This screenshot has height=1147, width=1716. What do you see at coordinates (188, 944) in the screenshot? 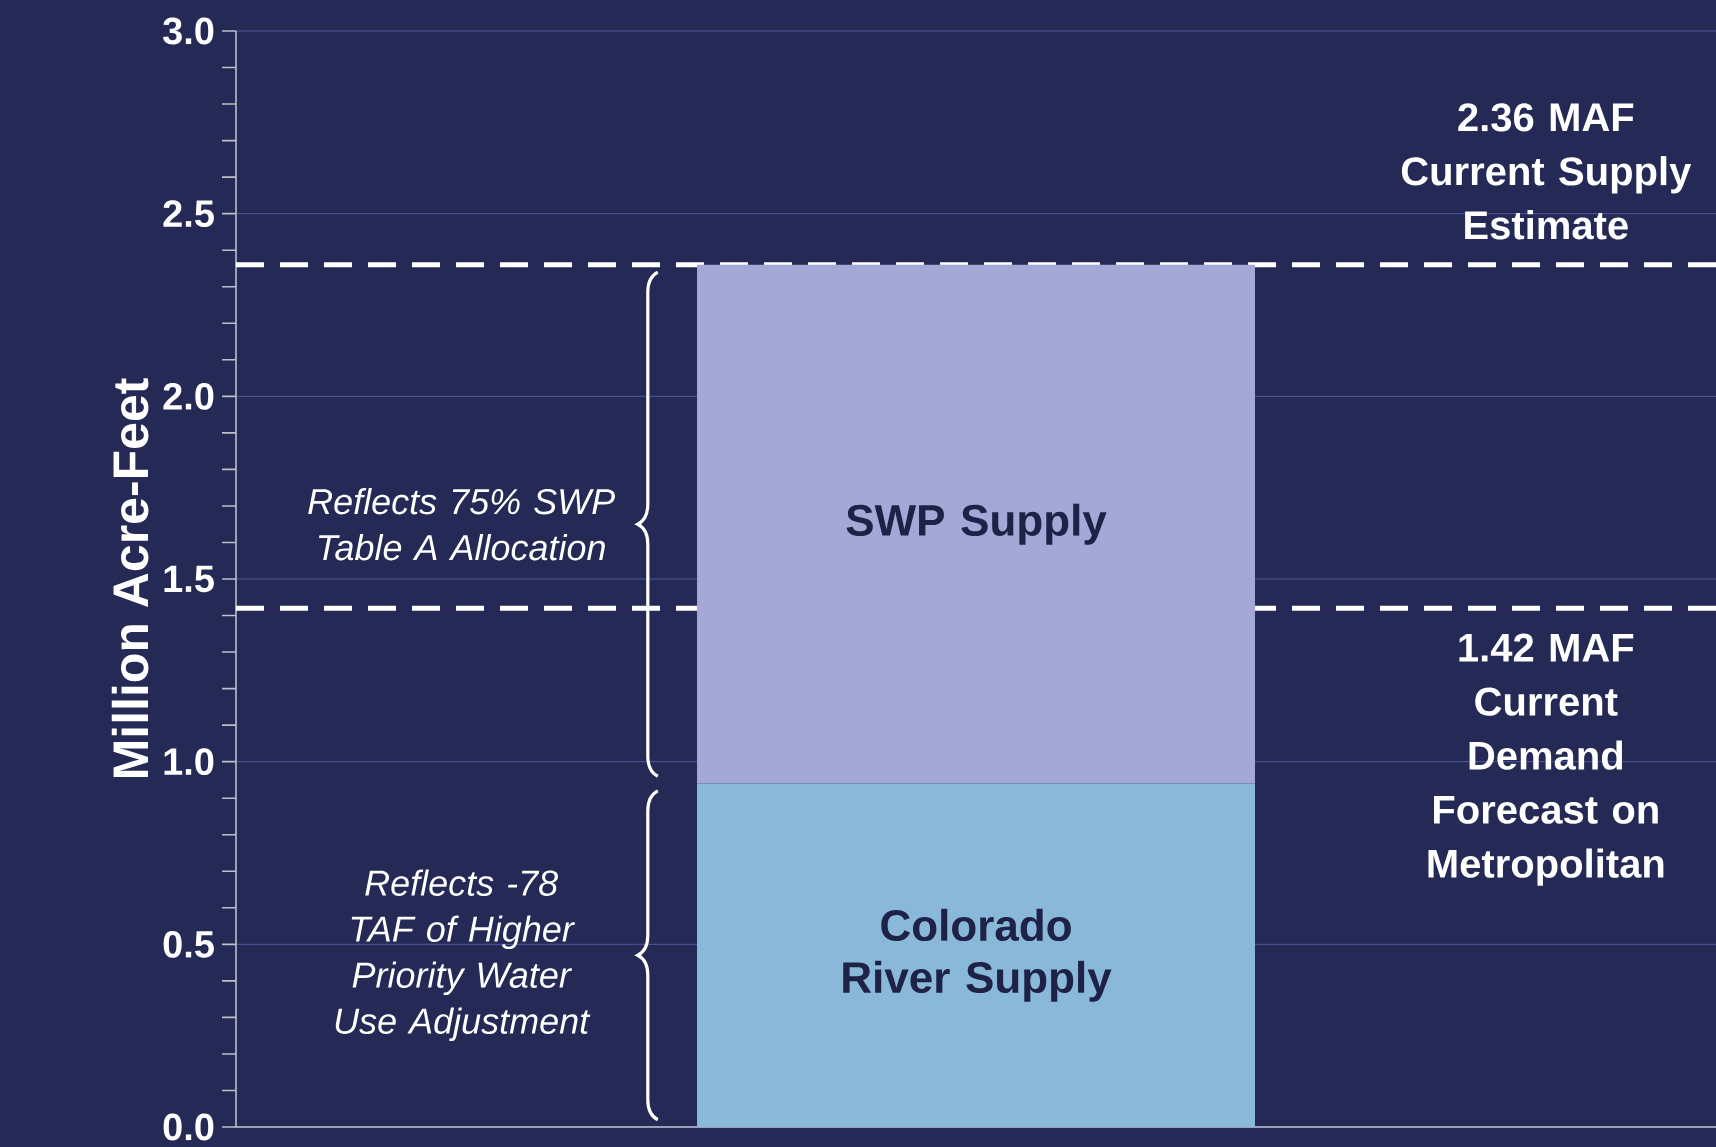
I see `y-tick-label: 0.5` at bounding box center [188, 944].